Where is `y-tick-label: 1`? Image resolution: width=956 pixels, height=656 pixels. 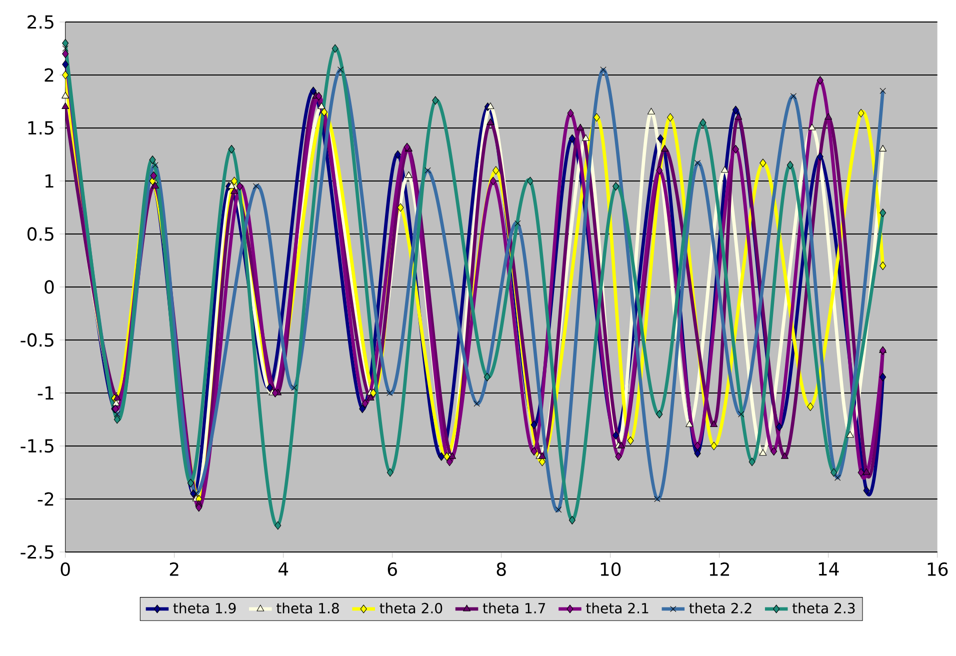
y-tick-label: 1 is located at coordinates (49, 181).